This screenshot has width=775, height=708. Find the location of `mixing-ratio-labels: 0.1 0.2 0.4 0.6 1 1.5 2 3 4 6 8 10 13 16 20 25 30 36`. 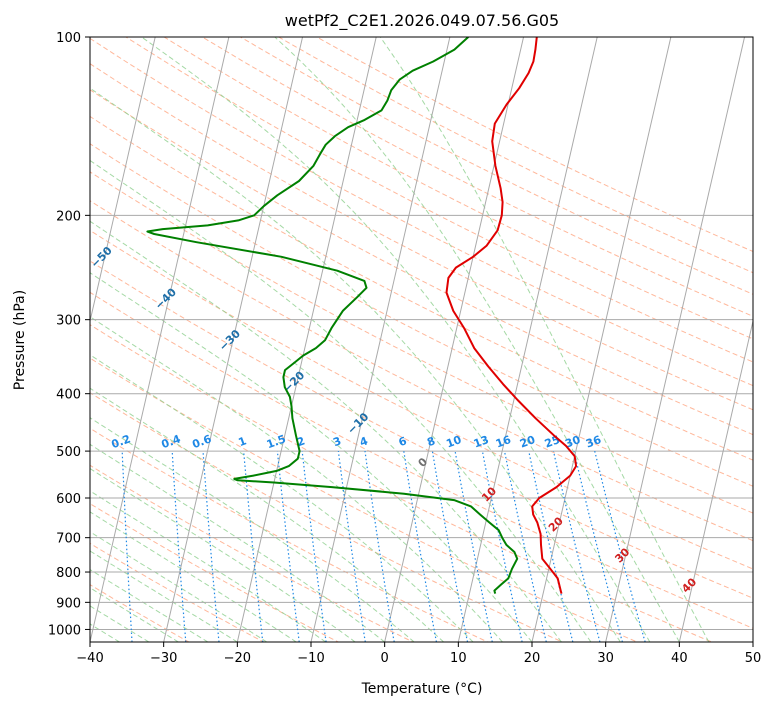

mixing-ratio-labels: 0.1 0.2 0.4 0.6 1 1.5 2 3 4 6 8 10 13 16 20 25 30 36 is located at coordinates (357, 441).